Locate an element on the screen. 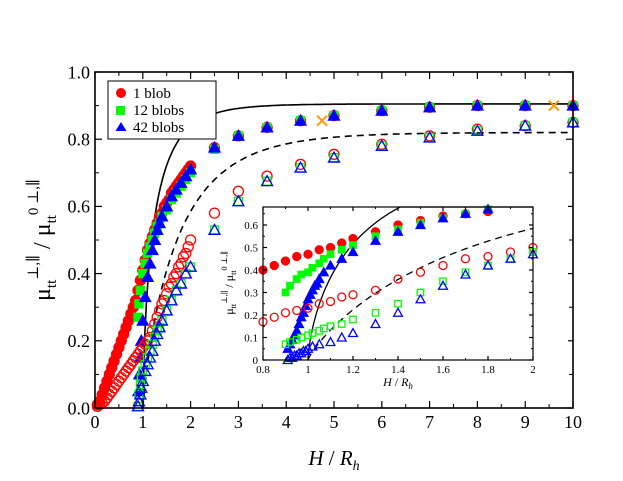 The height and width of the screenshot is (481, 623). inset-x-label-sub-base: R is located at coordinates (404, 382).